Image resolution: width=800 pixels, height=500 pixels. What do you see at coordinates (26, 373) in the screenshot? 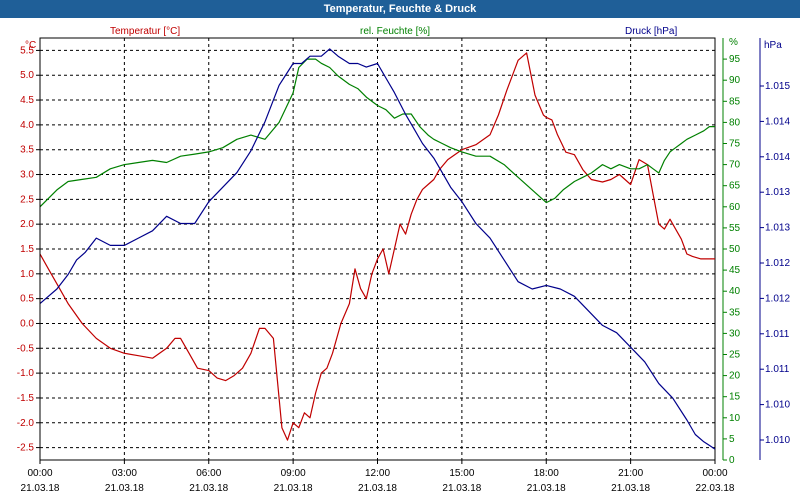
I see `temperature-tick-label: -1.0` at bounding box center [26, 373].